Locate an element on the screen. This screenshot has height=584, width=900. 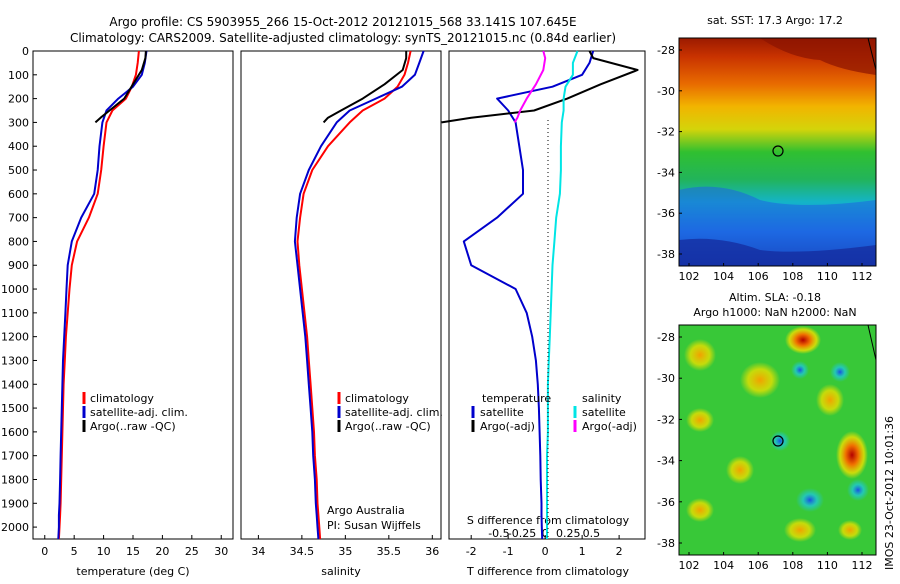
s-tick-label: 0.25 is located at coordinates (568, 533).